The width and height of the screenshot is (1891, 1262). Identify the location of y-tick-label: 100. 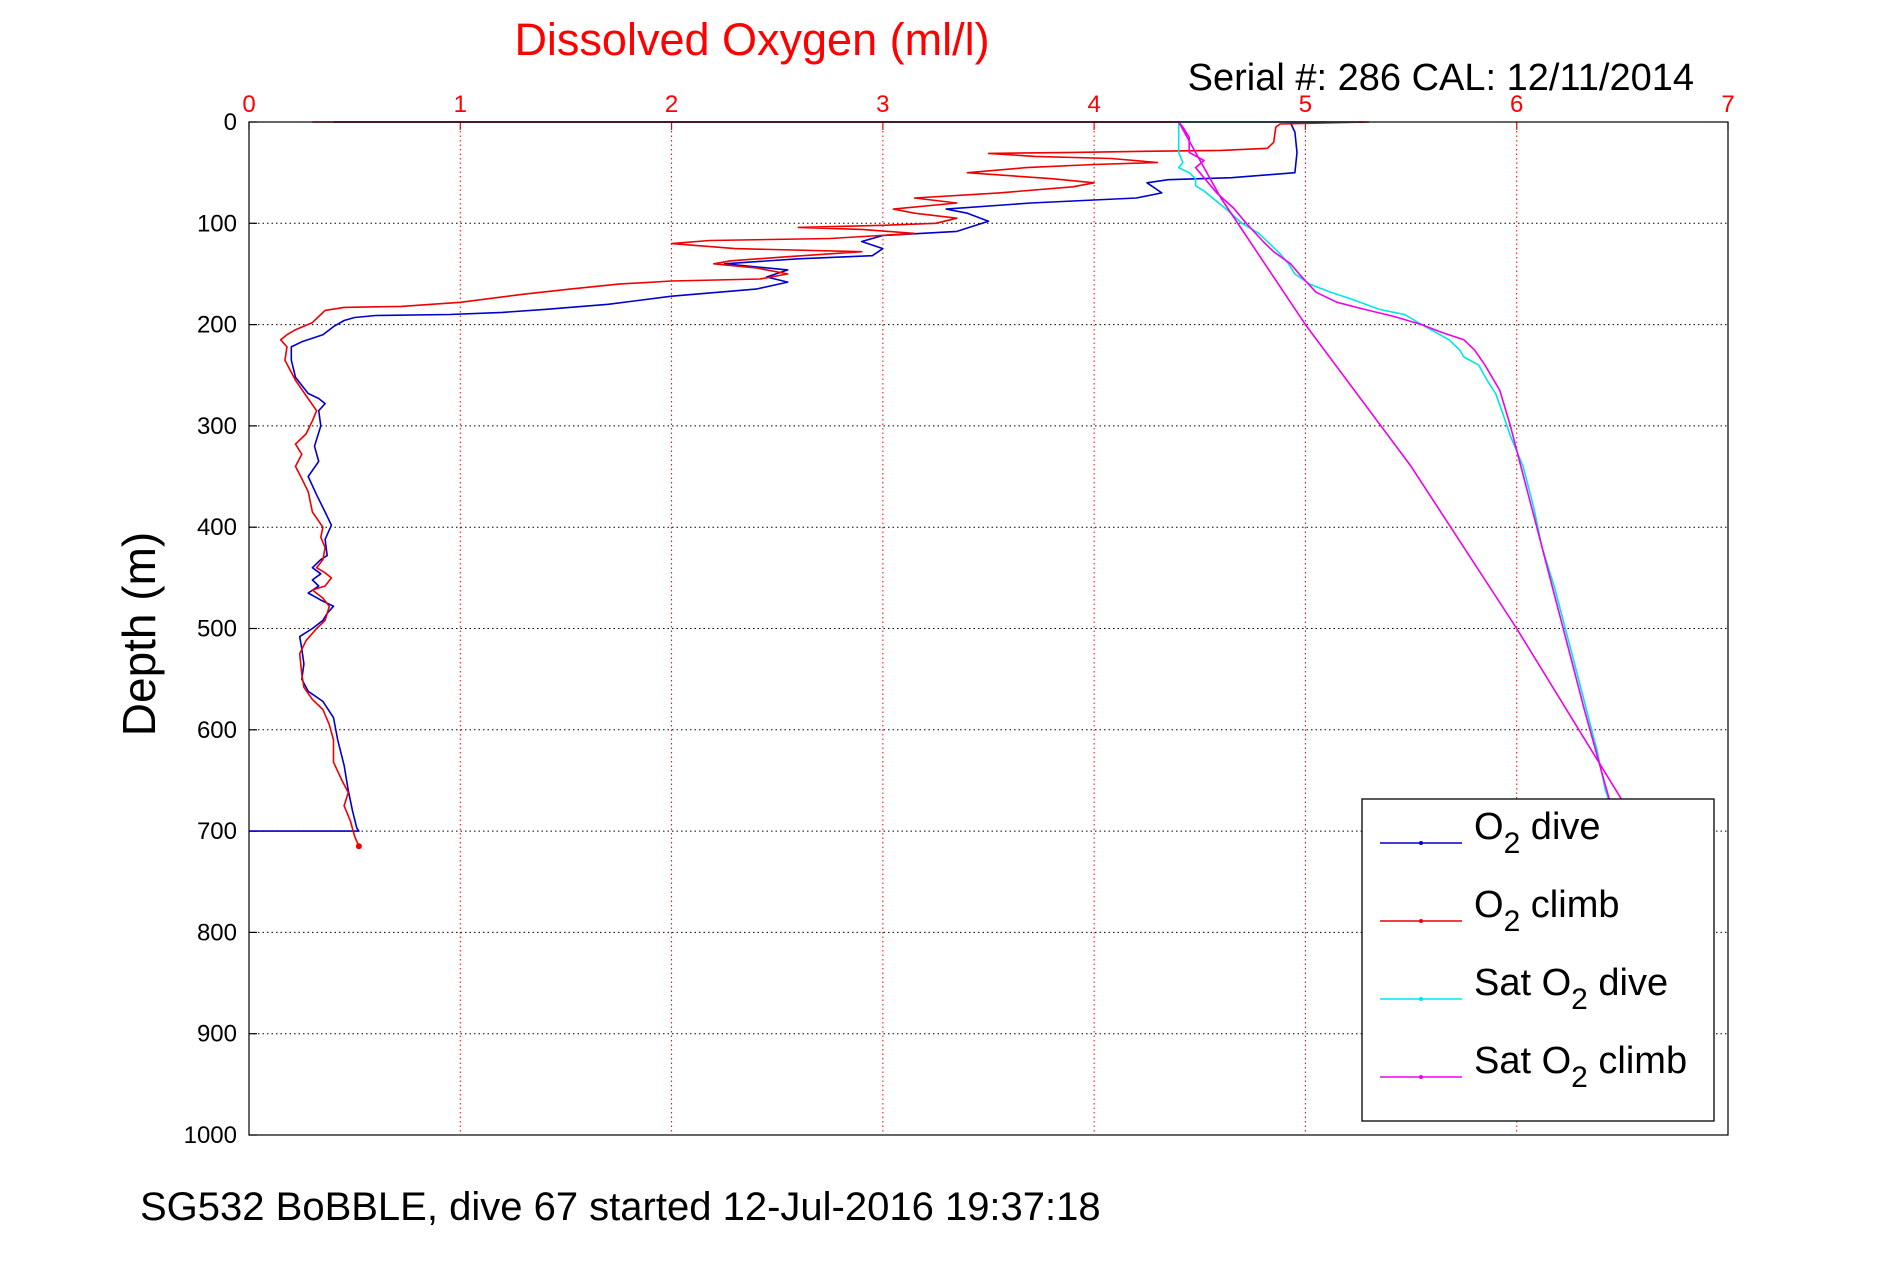
(217, 223).